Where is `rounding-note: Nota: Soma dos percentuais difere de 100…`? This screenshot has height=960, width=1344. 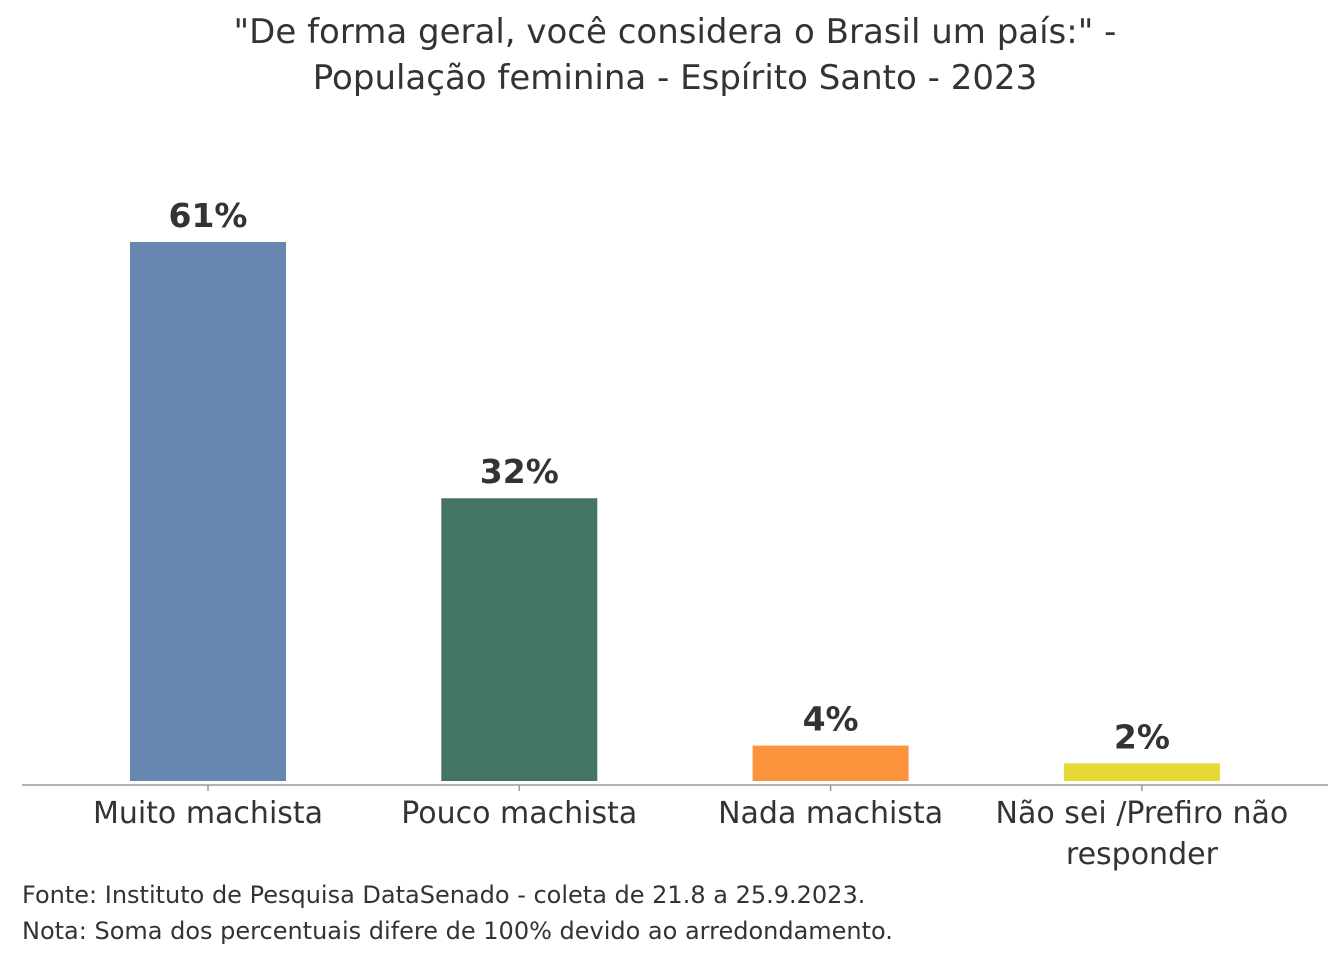 rounding-note: Nota: Soma dos percentuais difere de 100… is located at coordinates (457, 931).